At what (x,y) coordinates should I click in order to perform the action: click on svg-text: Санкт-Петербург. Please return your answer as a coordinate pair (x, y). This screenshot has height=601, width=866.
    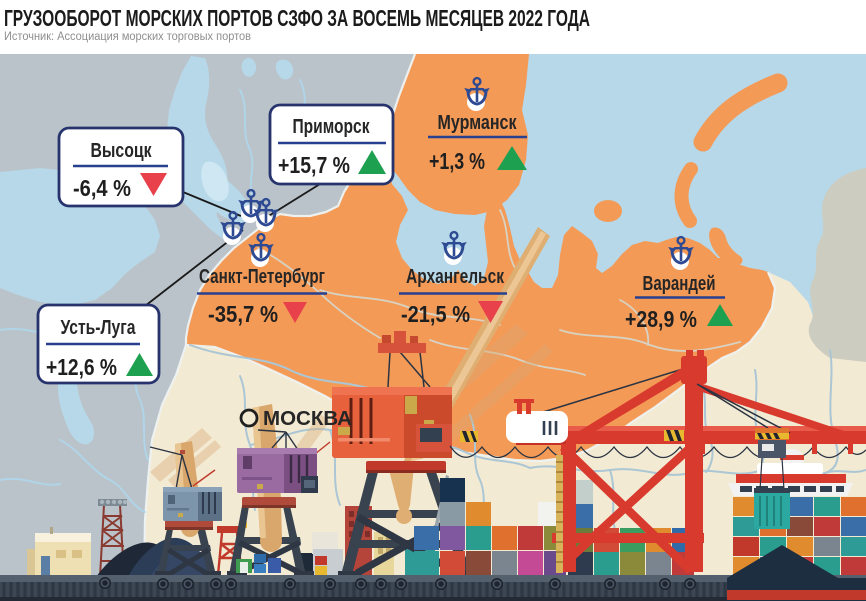
    Looking at the image, I should click on (262, 277).